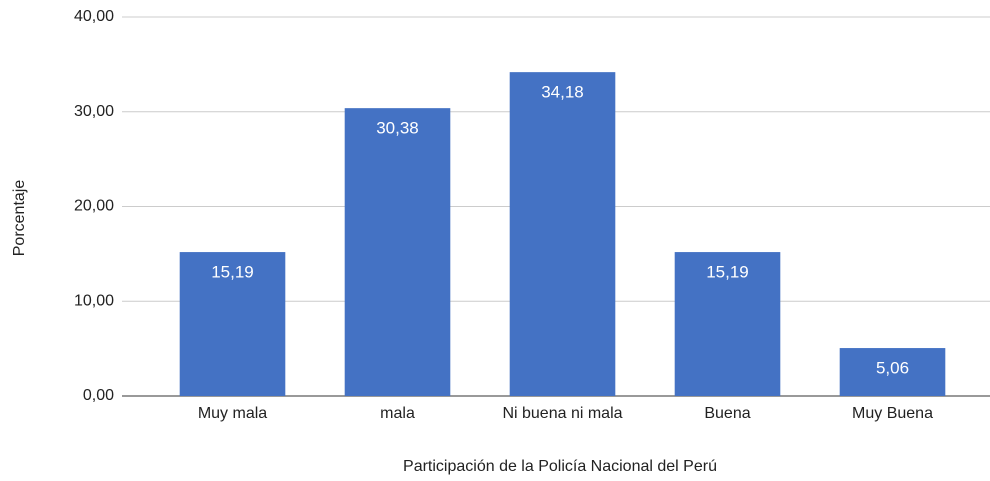 The width and height of the screenshot is (990, 481). Describe the element at coordinates (94, 300) in the screenshot. I see `y-tick-label: 10,00` at that location.